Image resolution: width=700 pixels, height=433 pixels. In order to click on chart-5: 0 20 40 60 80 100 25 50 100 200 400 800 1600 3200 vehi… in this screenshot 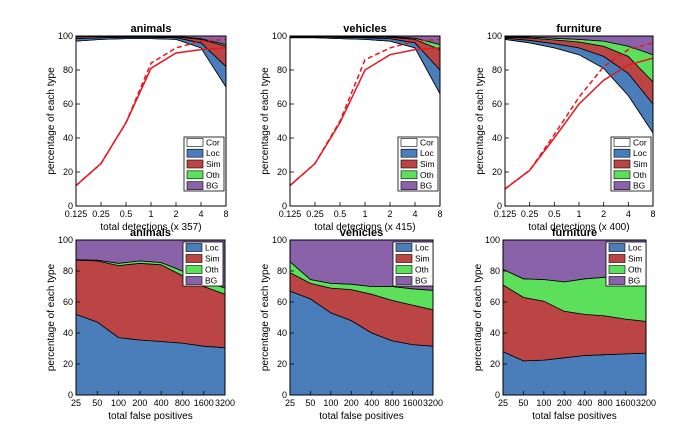, I will do `click(351, 324)`.